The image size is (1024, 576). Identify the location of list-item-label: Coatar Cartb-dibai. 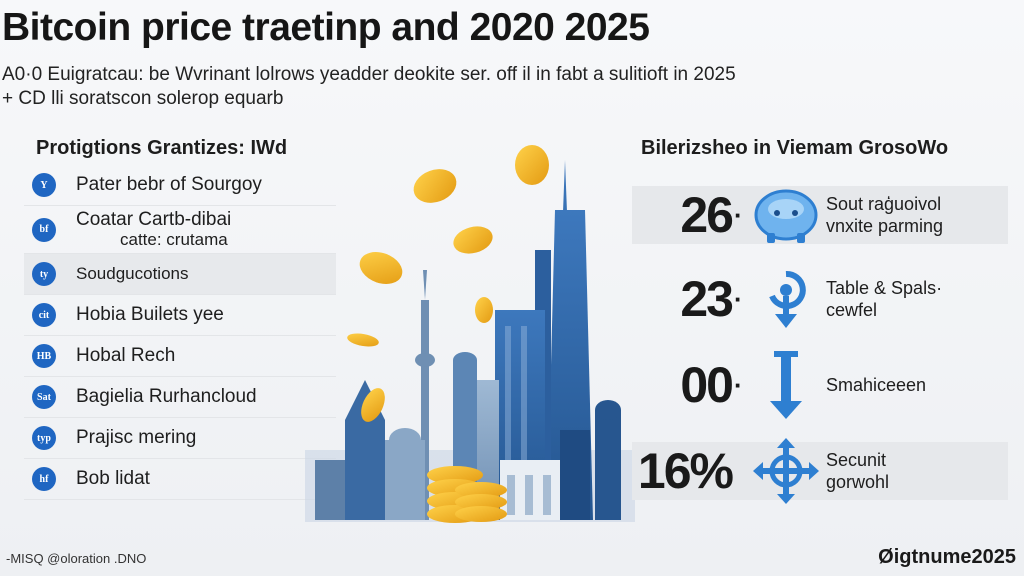
(154, 219).